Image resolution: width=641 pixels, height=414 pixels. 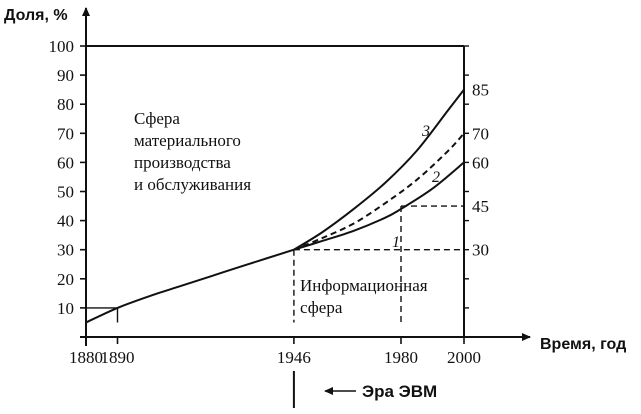 What do you see at coordinates (65, 250) in the screenshot?
I see `y-tick-label: 30` at bounding box center [65, 250].